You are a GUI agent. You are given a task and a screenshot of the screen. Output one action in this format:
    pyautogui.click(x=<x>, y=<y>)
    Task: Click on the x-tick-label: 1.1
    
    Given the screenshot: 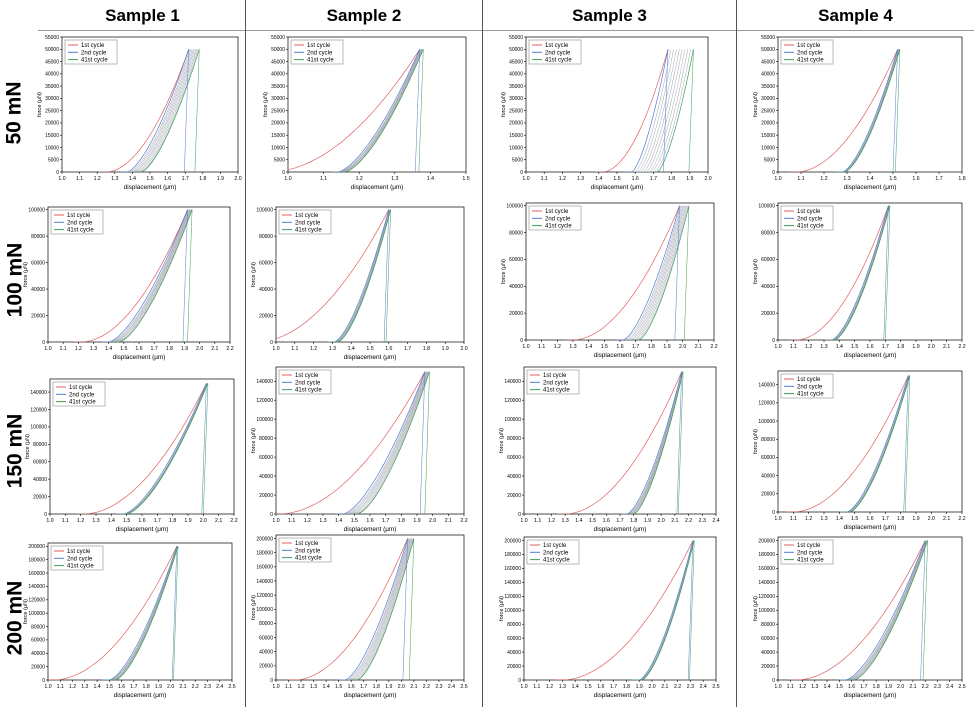 What is the action you would take?
    pyautogui.click(x=790, y=687)
    